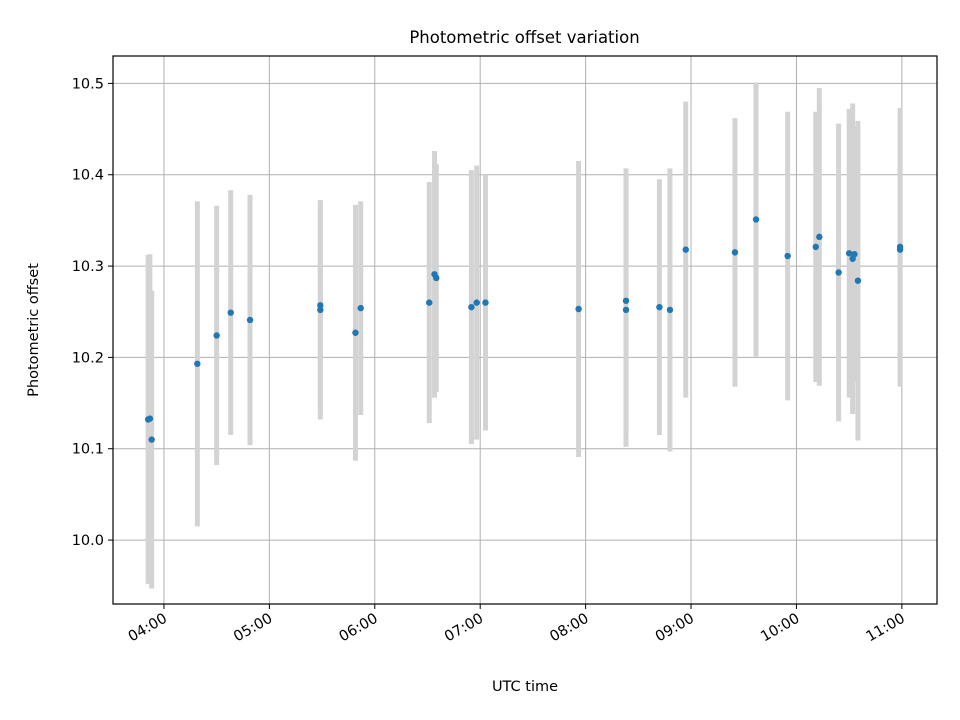 This screenshot has height=720, width=960. Describe the element at coordinates (88, 176) in the screenshot. I see `y-tick-label: 10.4` at that location.